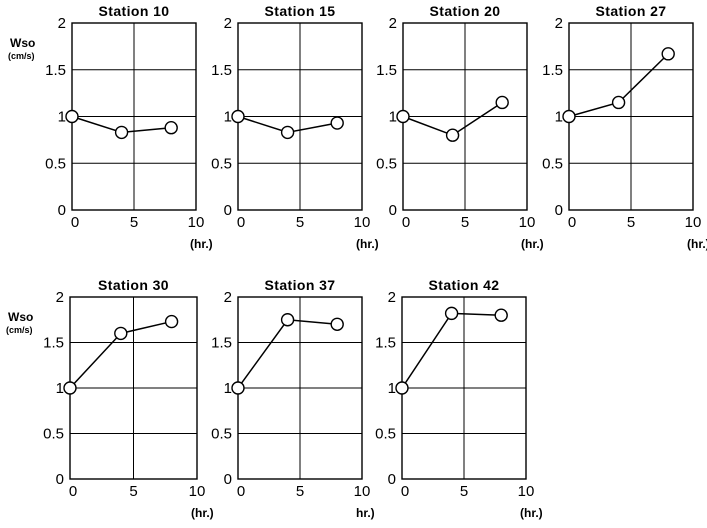  I want to click on chart-title: Station 15, so click(300, 11).